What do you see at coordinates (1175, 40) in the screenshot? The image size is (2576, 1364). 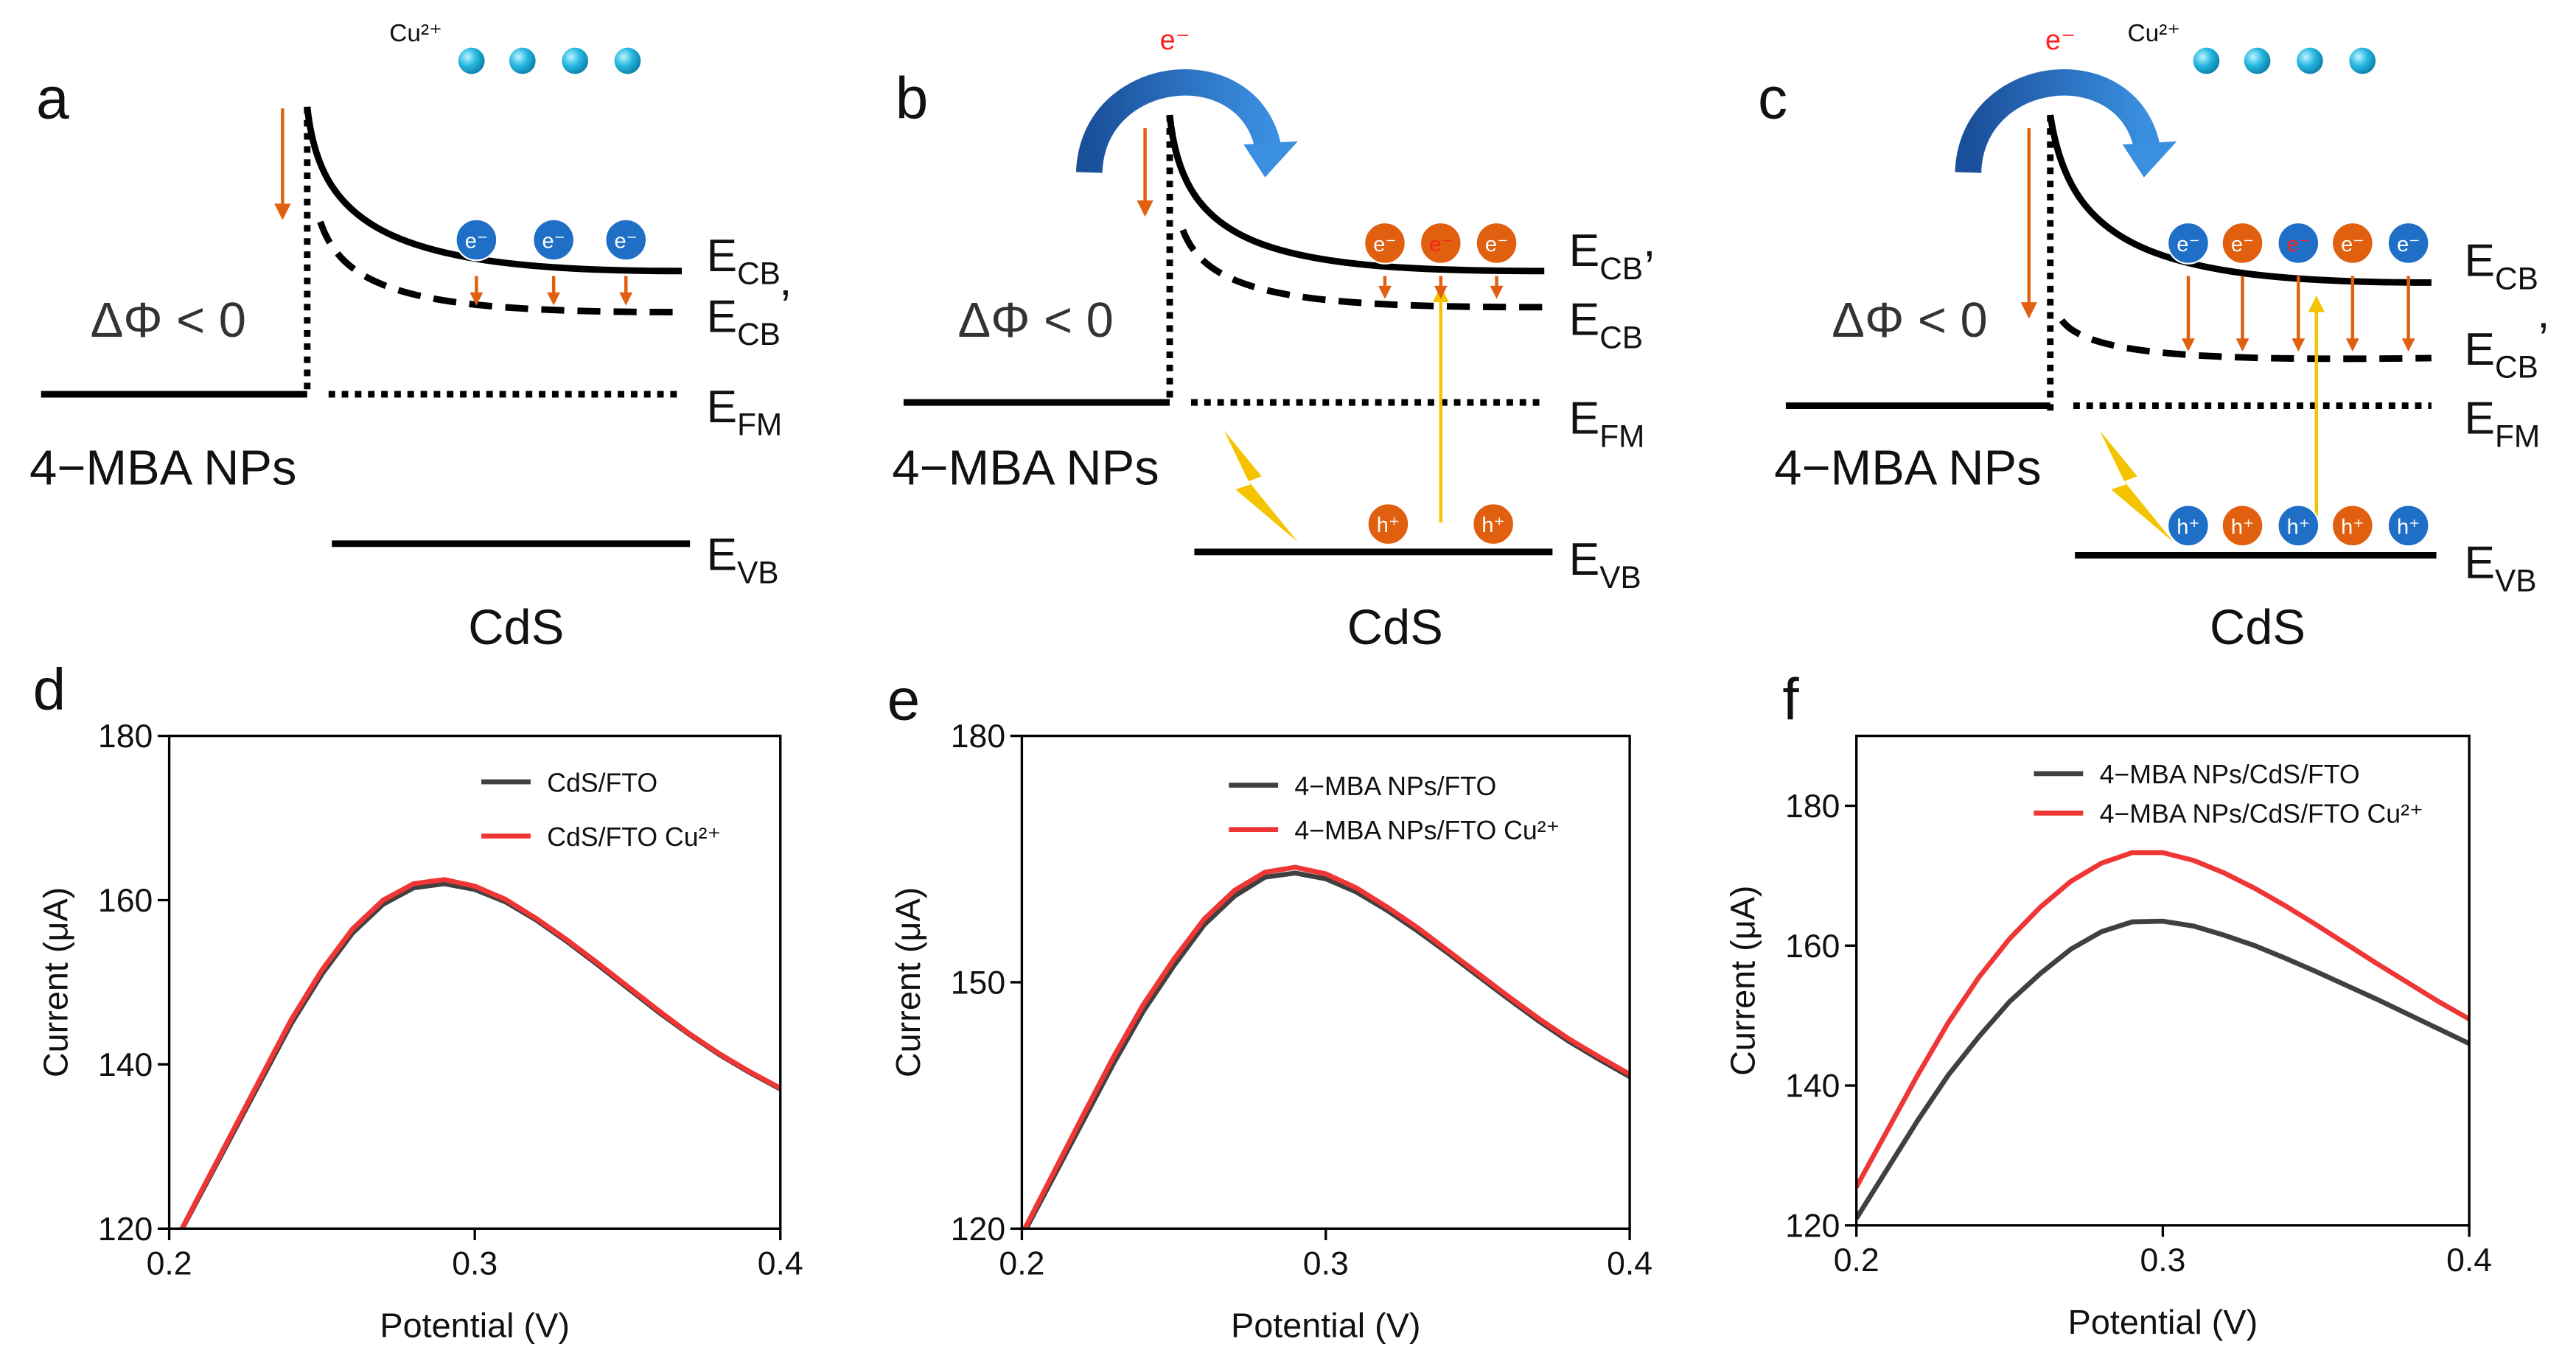 I see `transfer-label: e⁻` at bounding box center [1175, 40].